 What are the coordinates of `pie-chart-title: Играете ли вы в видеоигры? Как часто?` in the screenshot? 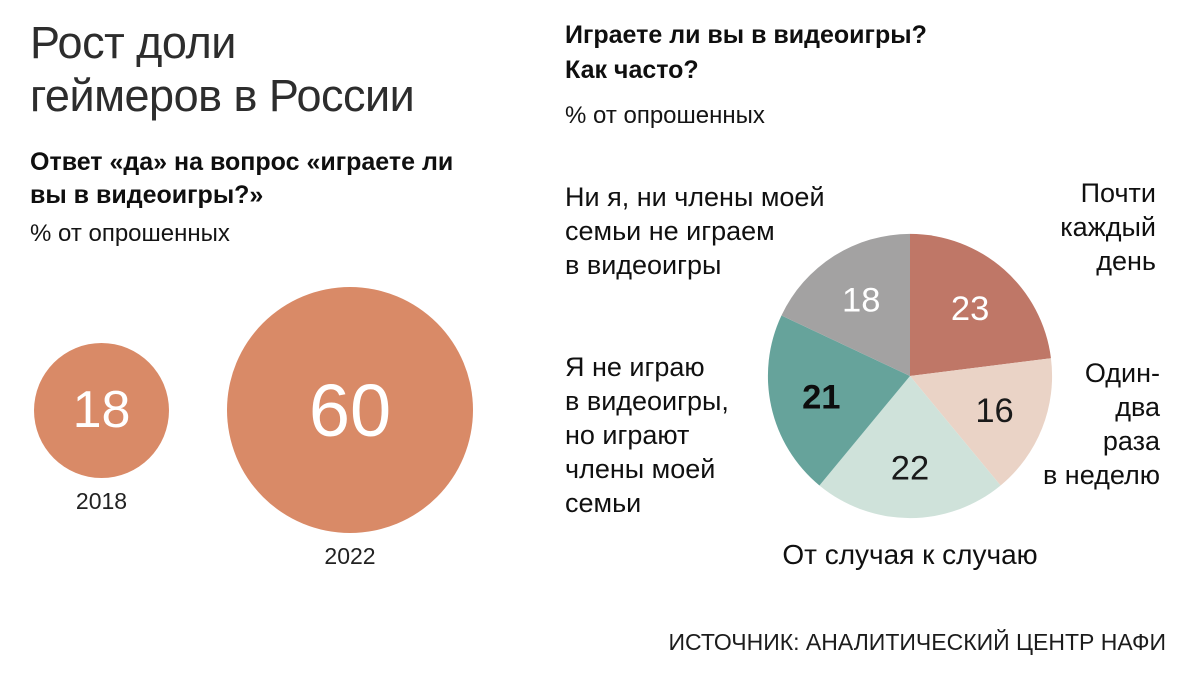 It's located at (746, 52).